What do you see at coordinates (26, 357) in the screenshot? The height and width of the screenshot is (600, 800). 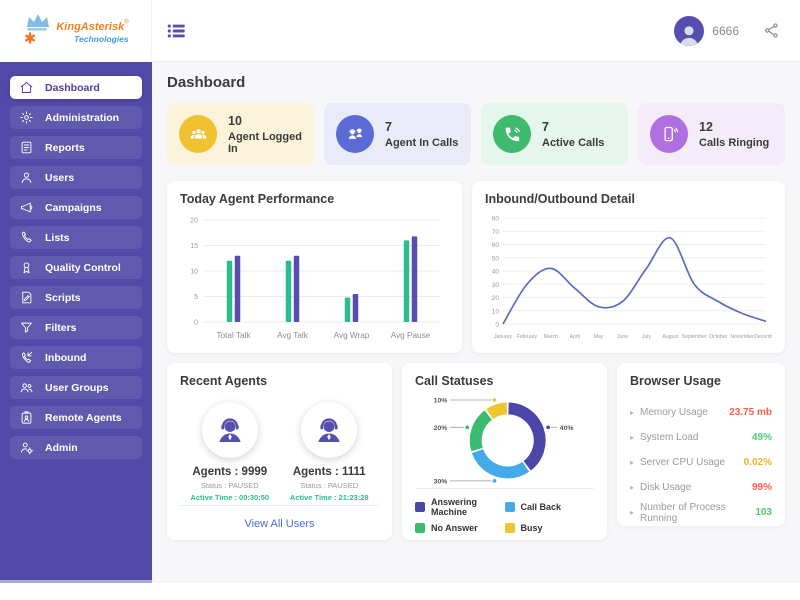 I see `phone-incoming-icon` at bounding box center [26, 357].